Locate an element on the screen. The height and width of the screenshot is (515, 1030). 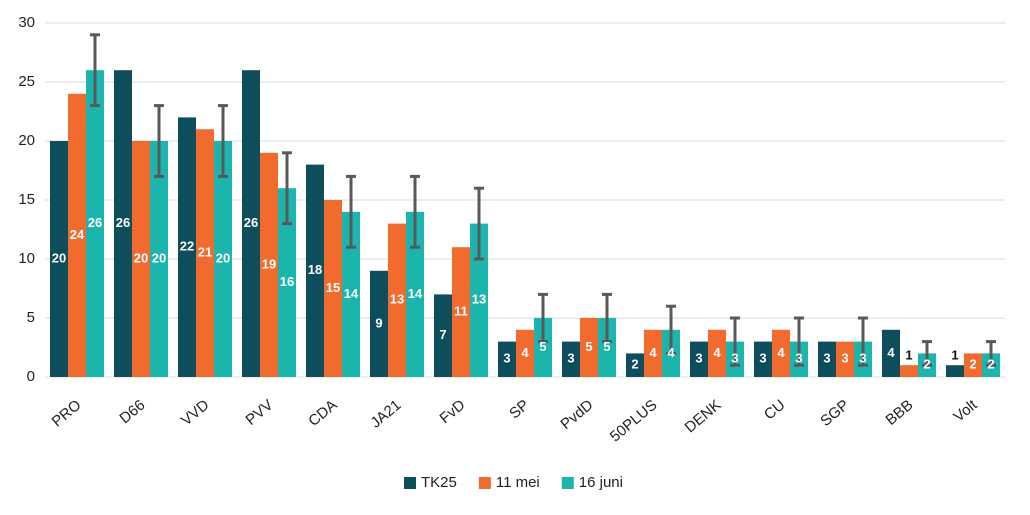
x-tick-label: BBB is located at coordinates (900, 413).